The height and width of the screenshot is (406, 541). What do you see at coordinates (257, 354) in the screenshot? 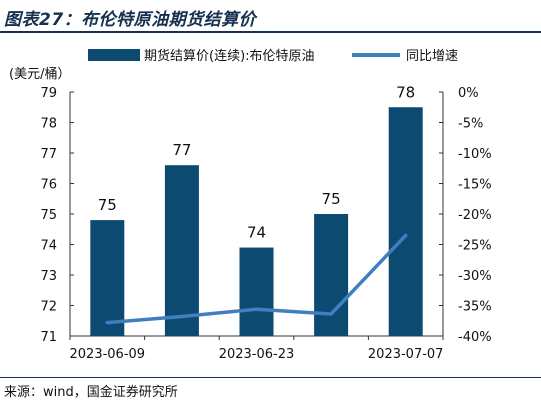
I see `x-axis-tick-label: 2023-06-23` at bounding box center [257, 354].